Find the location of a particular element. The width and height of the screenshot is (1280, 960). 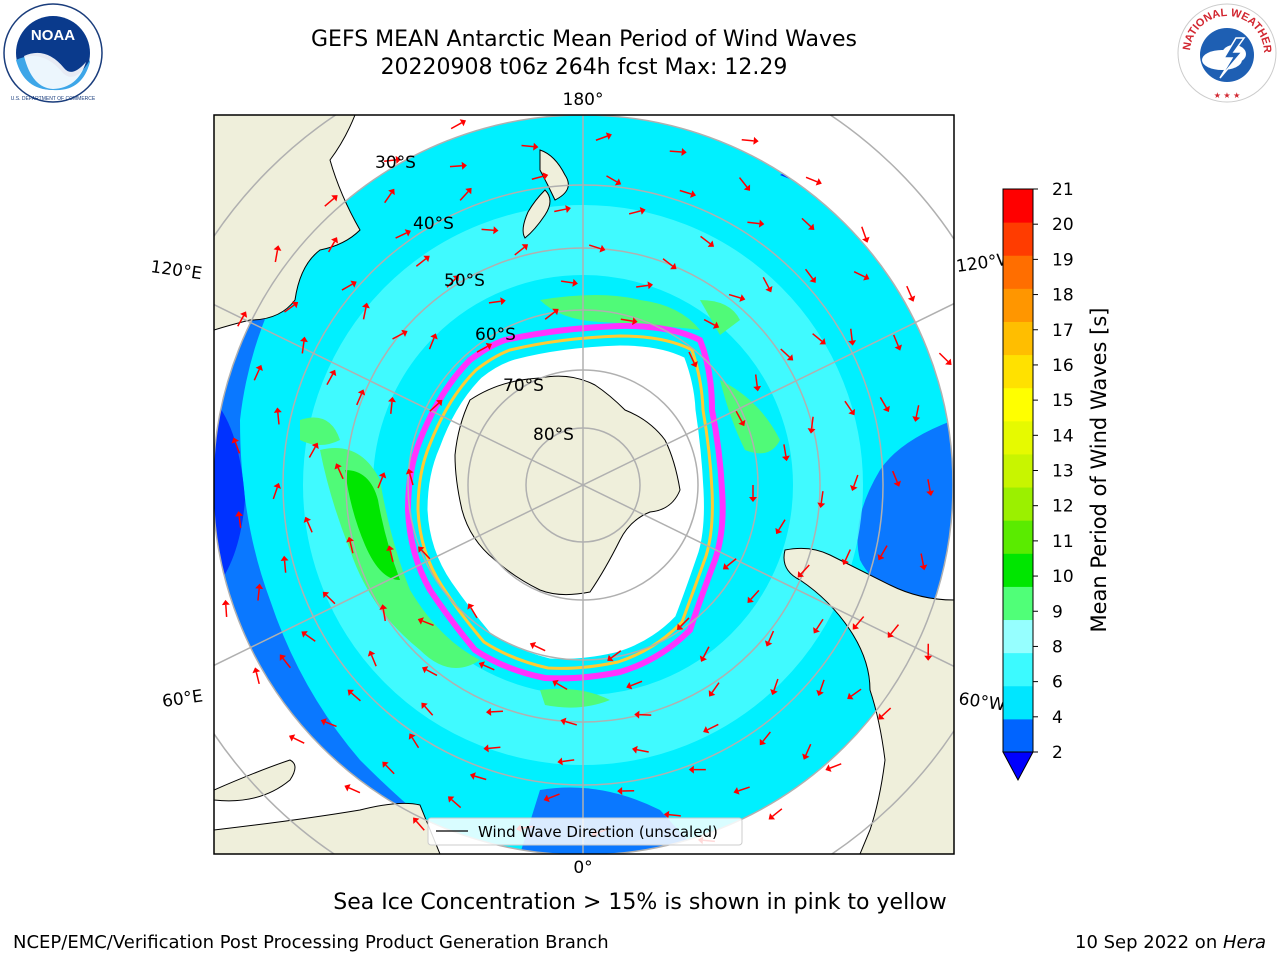

colorbar-extend is located at coordinates (1018, 766).